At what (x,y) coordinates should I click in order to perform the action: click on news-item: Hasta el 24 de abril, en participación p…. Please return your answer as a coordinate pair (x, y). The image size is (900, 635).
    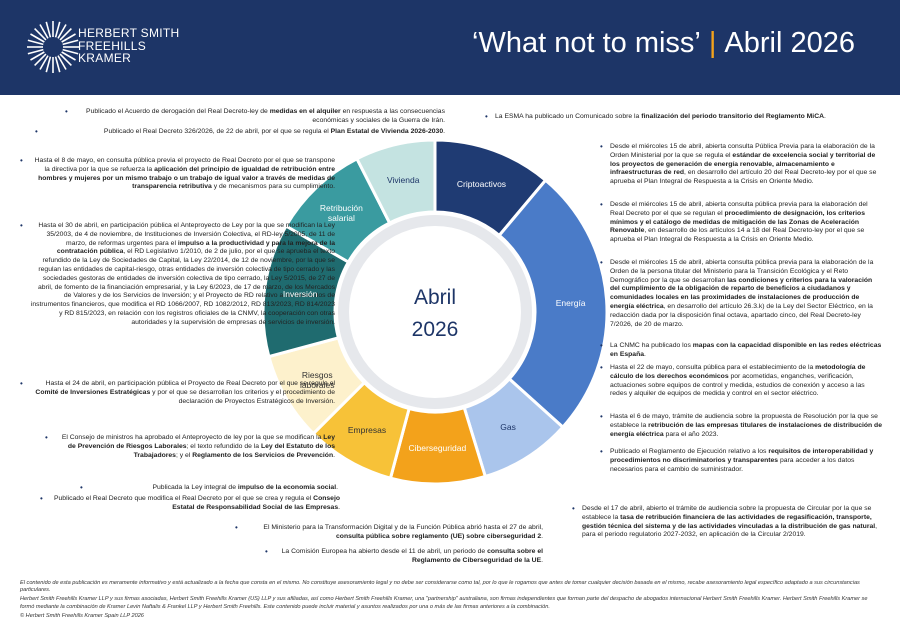
    Looking at the image, I should click on (177, 393).